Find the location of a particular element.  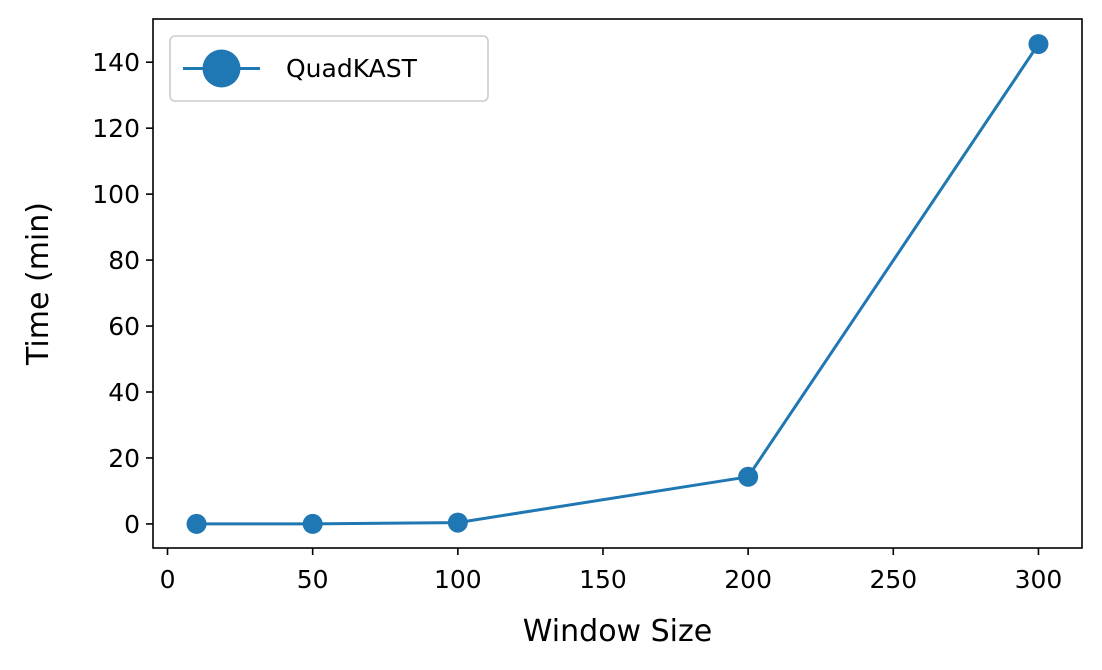

x-tick-label: 0 is located at coordinates (168, 579).